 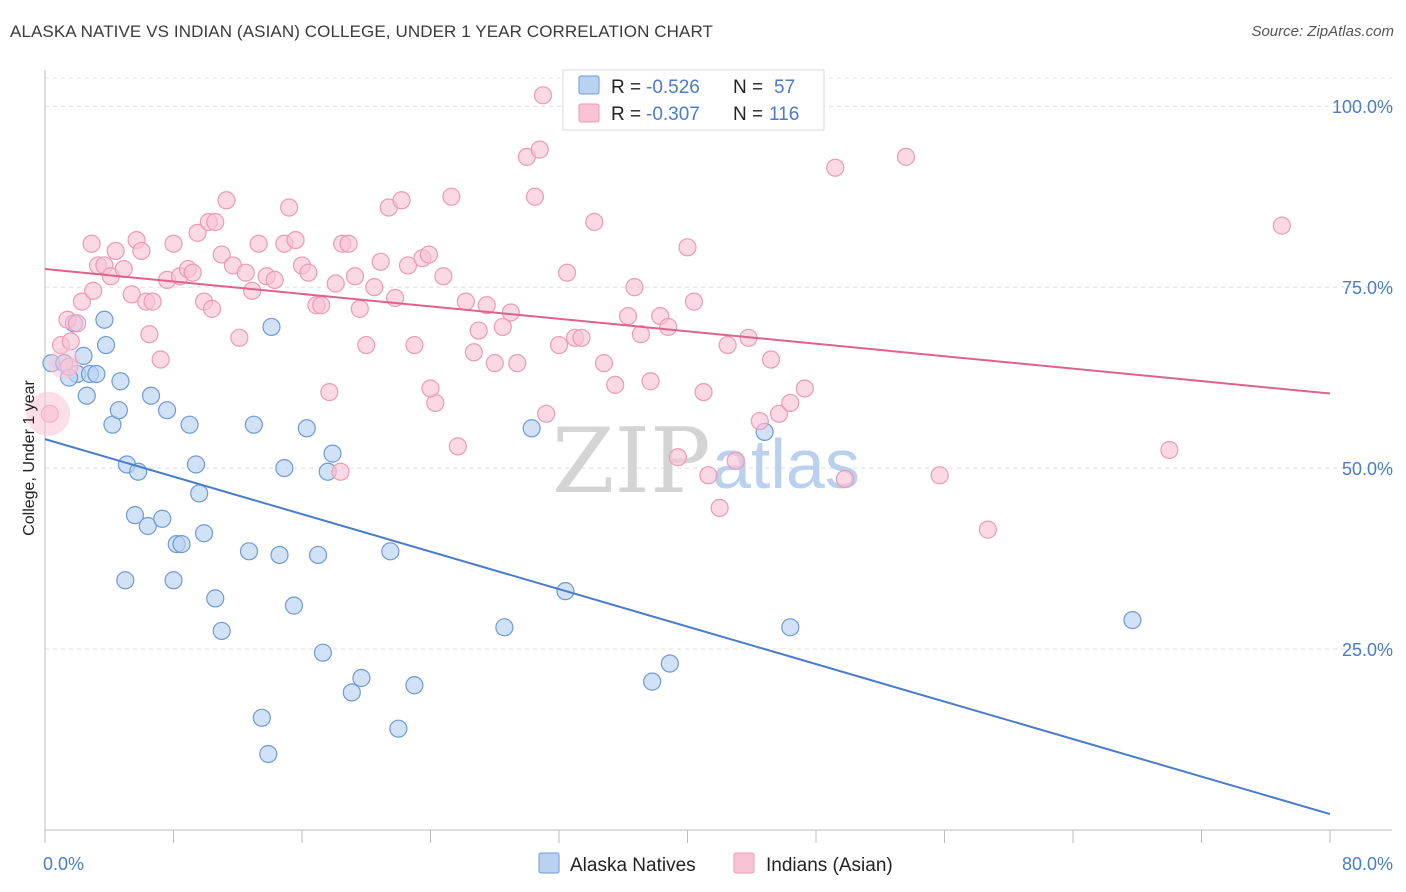 I want to click on legend-item-indians-asian: Indians (Asian), so click(x=829, y=865).